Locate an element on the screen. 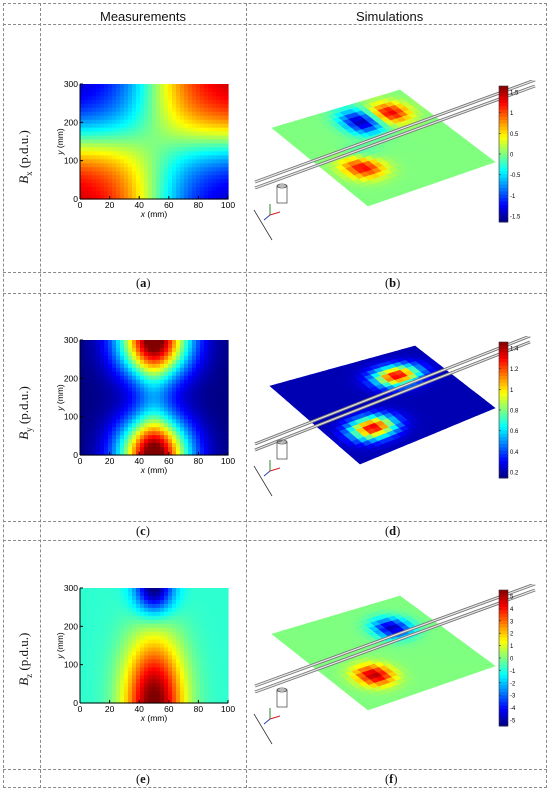  row-label-by: By (p.d.u.) is located at coordinates (25, 413).